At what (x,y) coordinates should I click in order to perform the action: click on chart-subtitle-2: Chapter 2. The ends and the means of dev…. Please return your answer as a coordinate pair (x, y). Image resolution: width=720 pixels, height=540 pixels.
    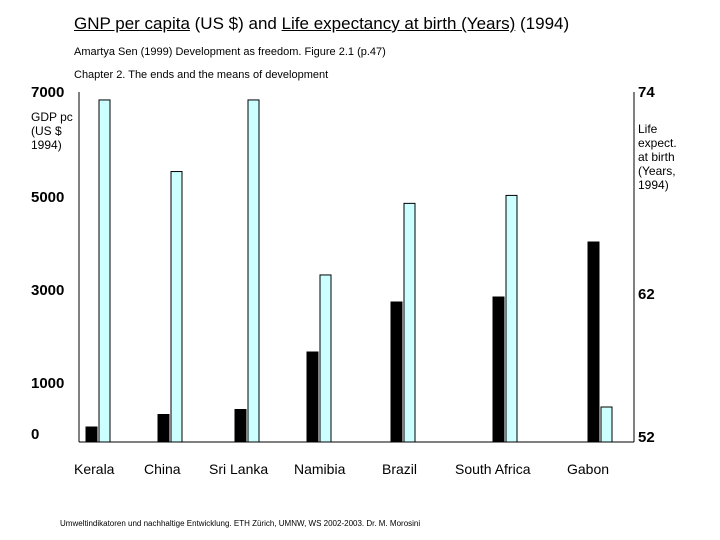
    Looking at the image, I should click on (201, 75).